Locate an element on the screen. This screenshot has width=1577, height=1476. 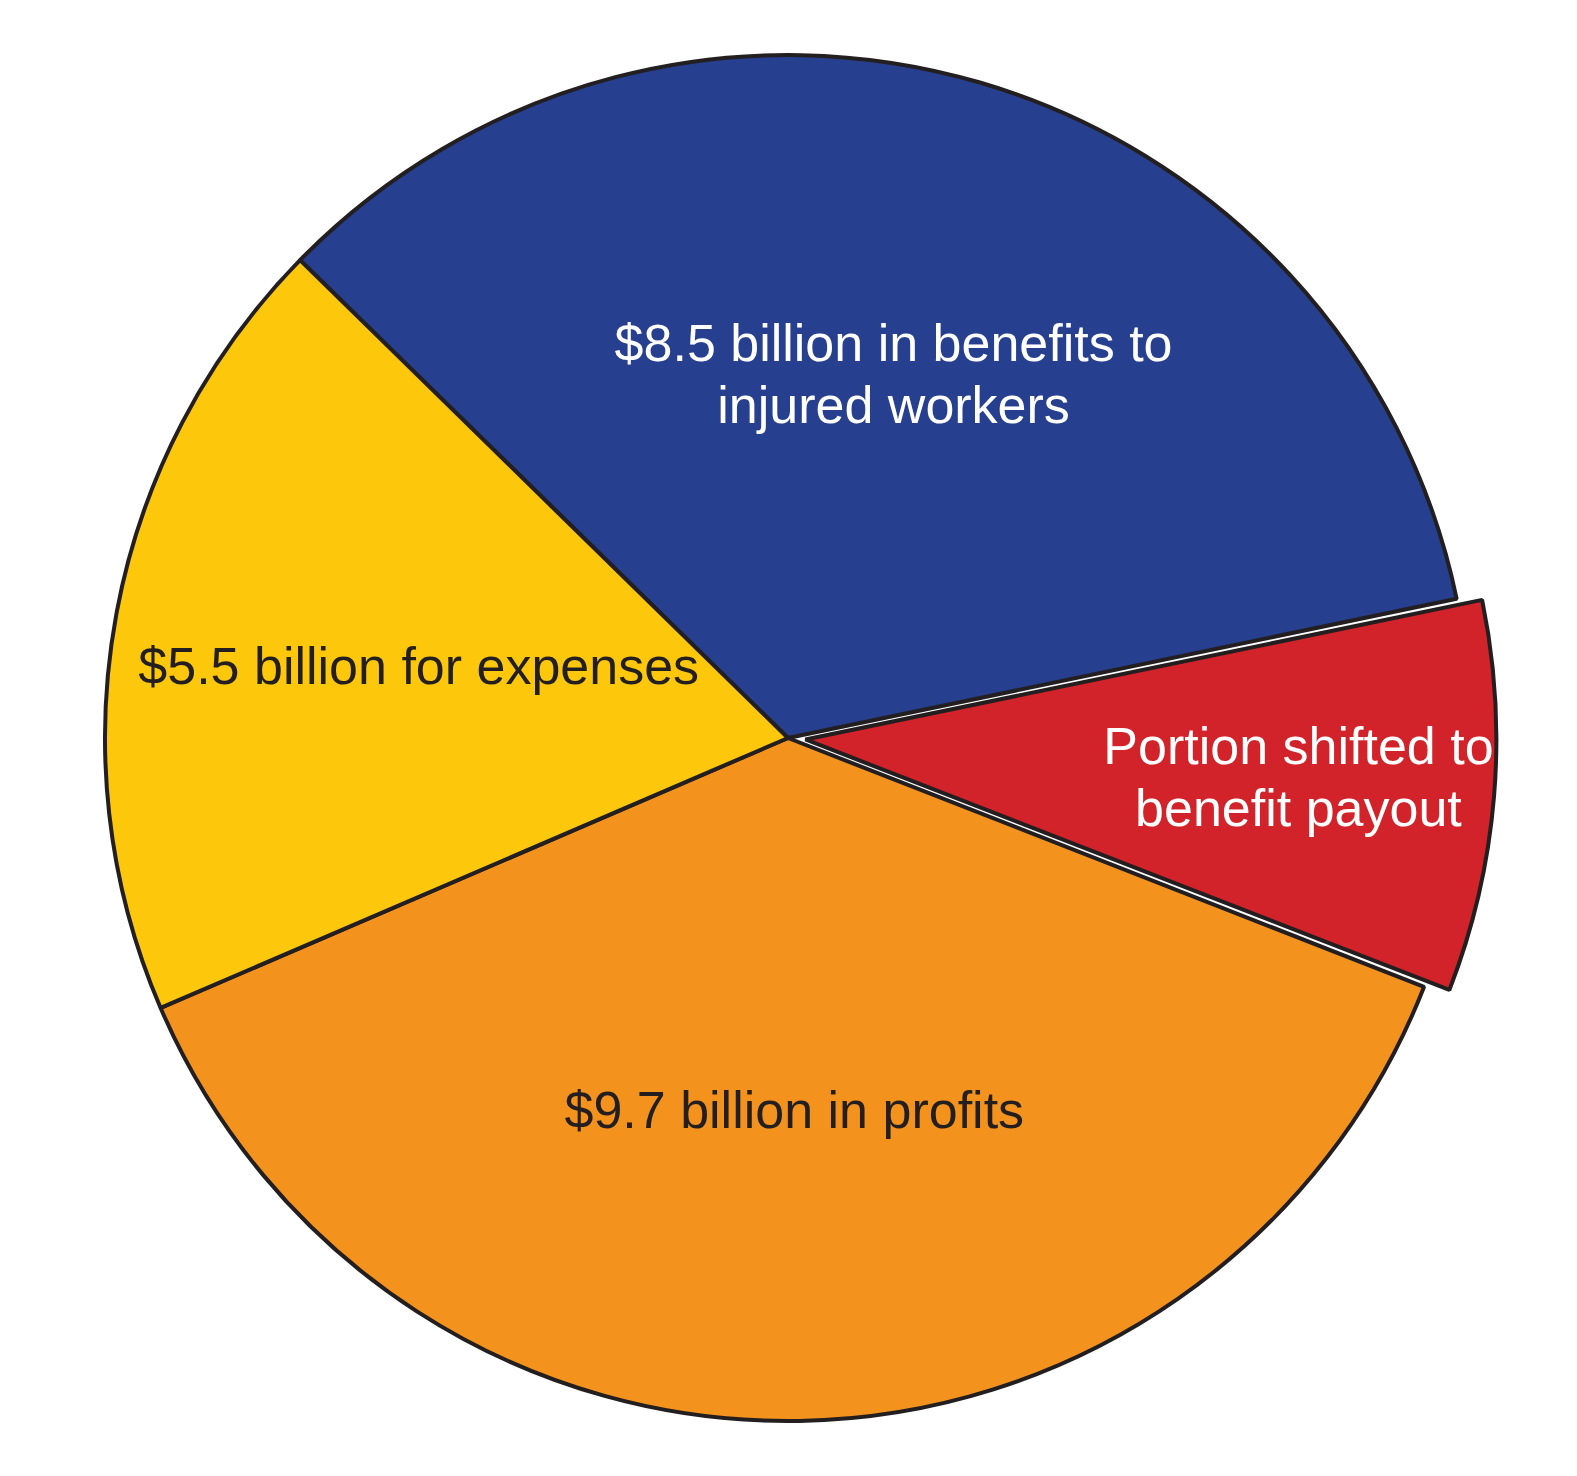
slice-label: $9.7 billion in profits is located at coordinates (794, 1109).